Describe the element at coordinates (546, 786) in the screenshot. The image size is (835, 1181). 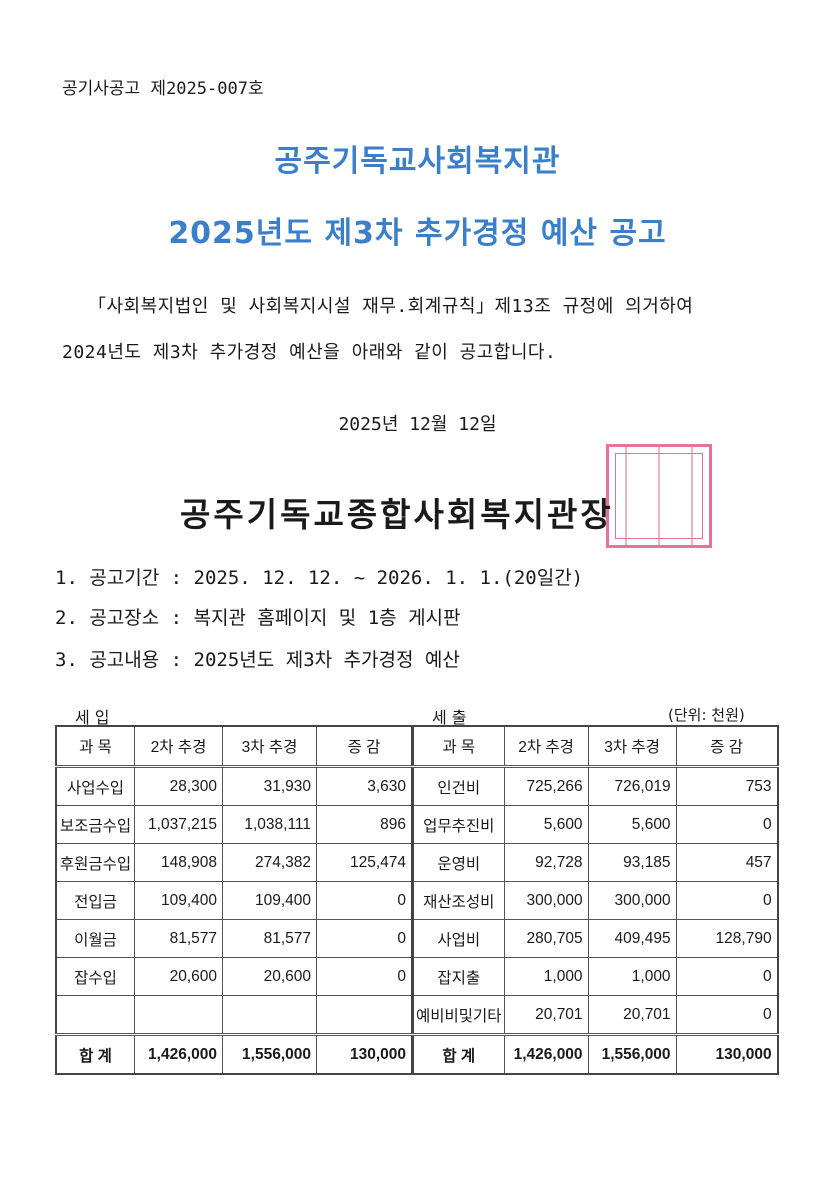
I see `value-cell: 725,266` at that location.